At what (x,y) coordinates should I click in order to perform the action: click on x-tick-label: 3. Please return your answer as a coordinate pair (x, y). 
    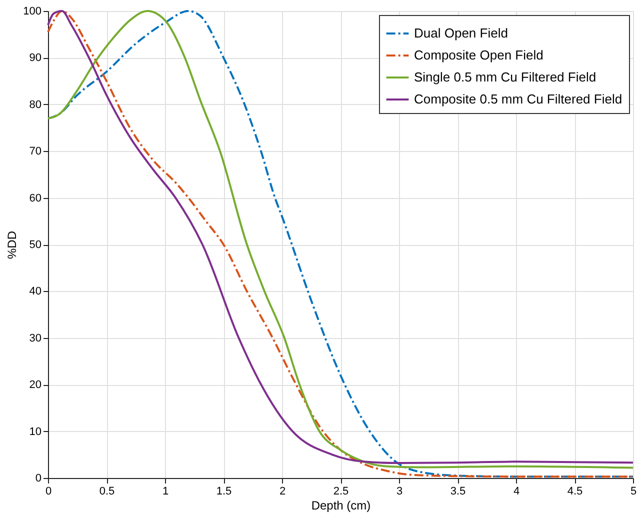
    Looking at the image, I should click on (399, 492).